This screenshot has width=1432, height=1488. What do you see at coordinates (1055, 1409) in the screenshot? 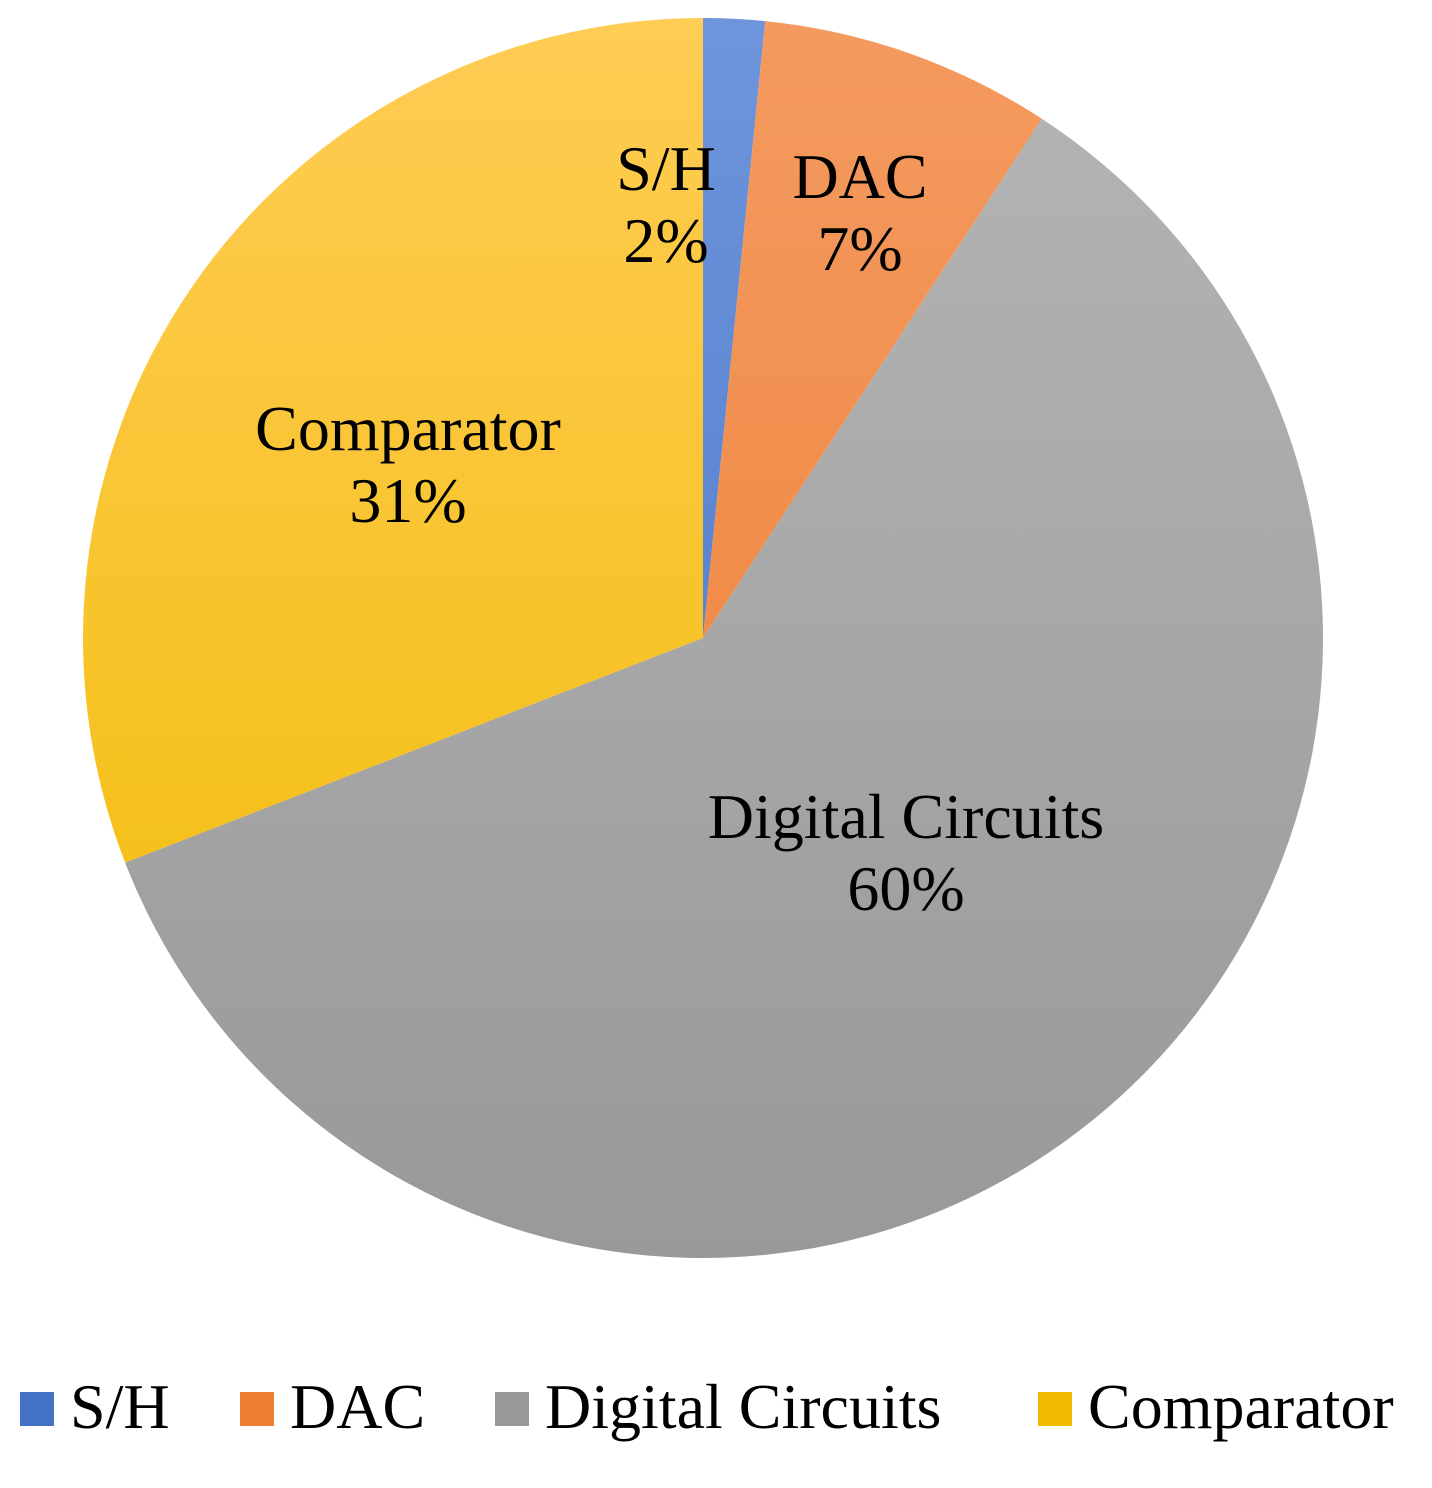
I see `legend-swatch-comparator` at bounding box center [1055, 1409].